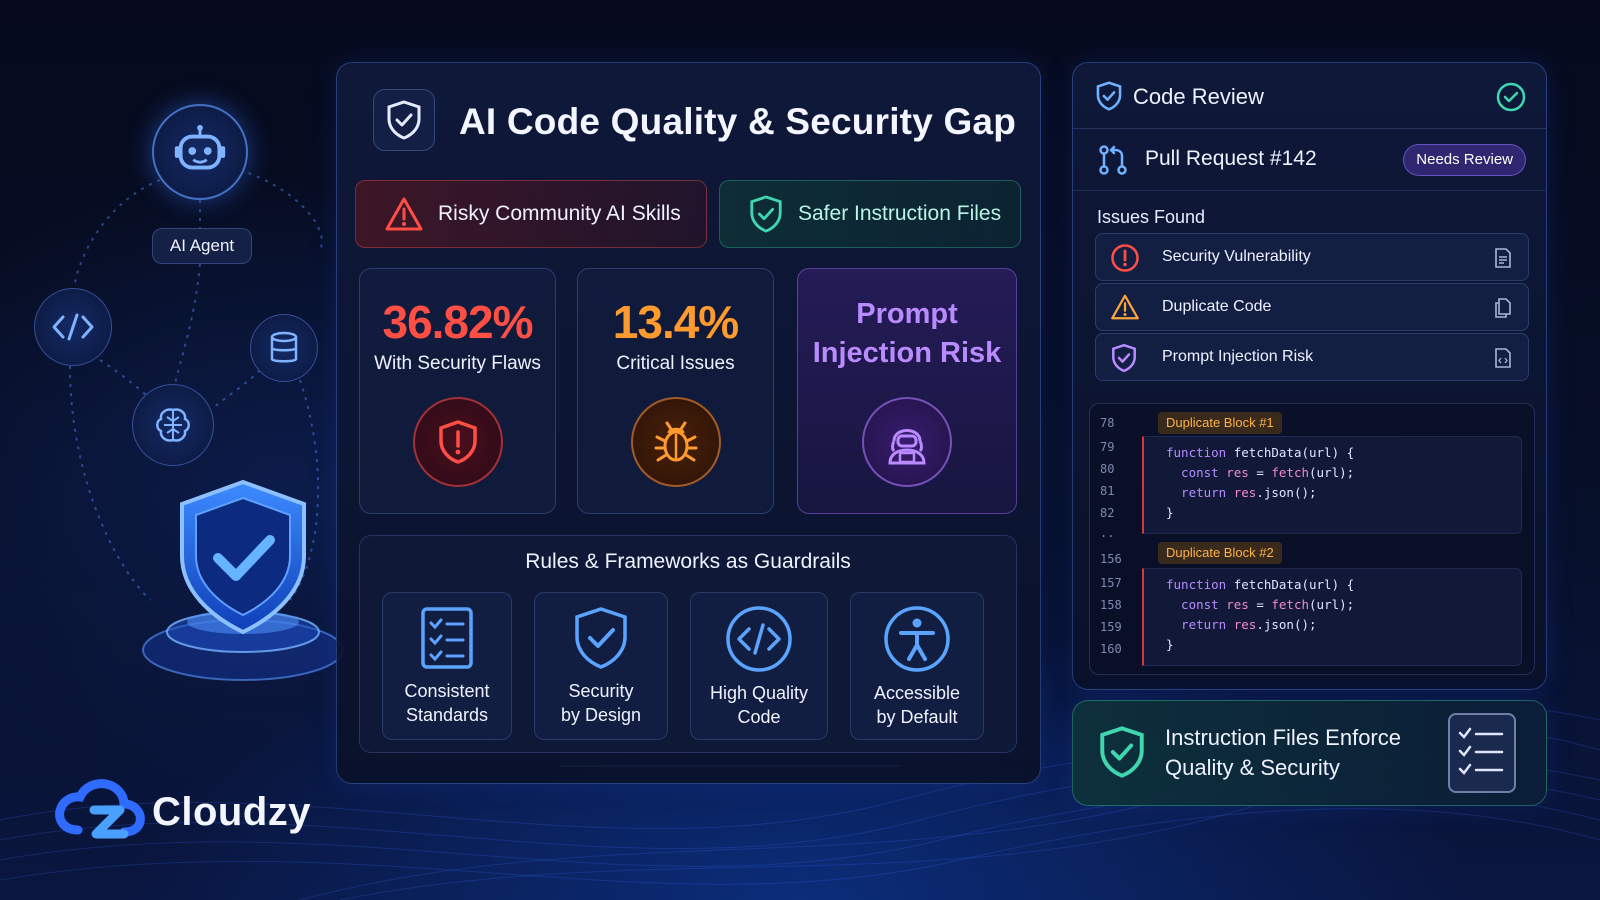  What do you see at coordinates (1236, 256) in the screenshot?
I see `issue-label: Security Vulnerability` at bounding box center [1236, 256].